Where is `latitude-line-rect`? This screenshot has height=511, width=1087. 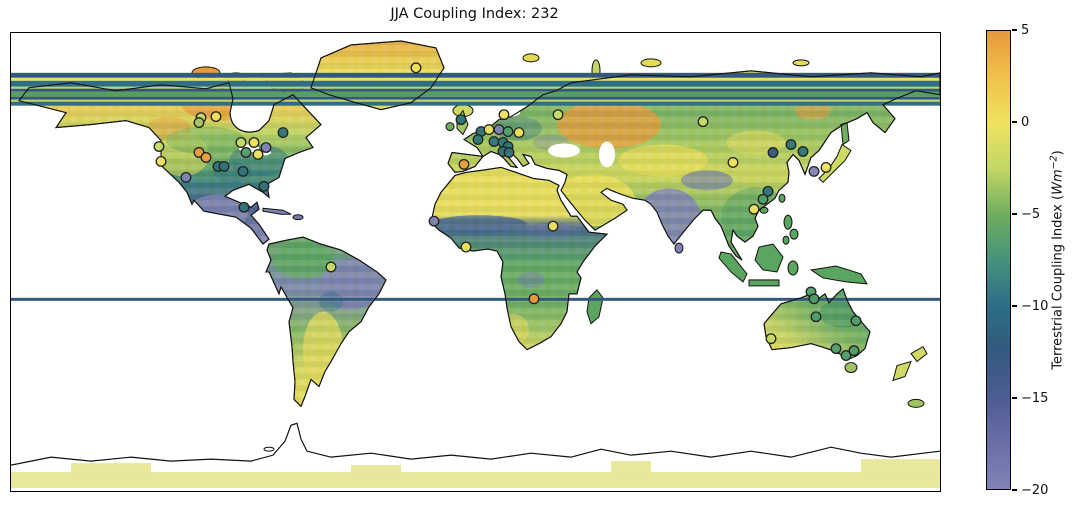
latitude-line-rect is located at coordinates (475, 299).